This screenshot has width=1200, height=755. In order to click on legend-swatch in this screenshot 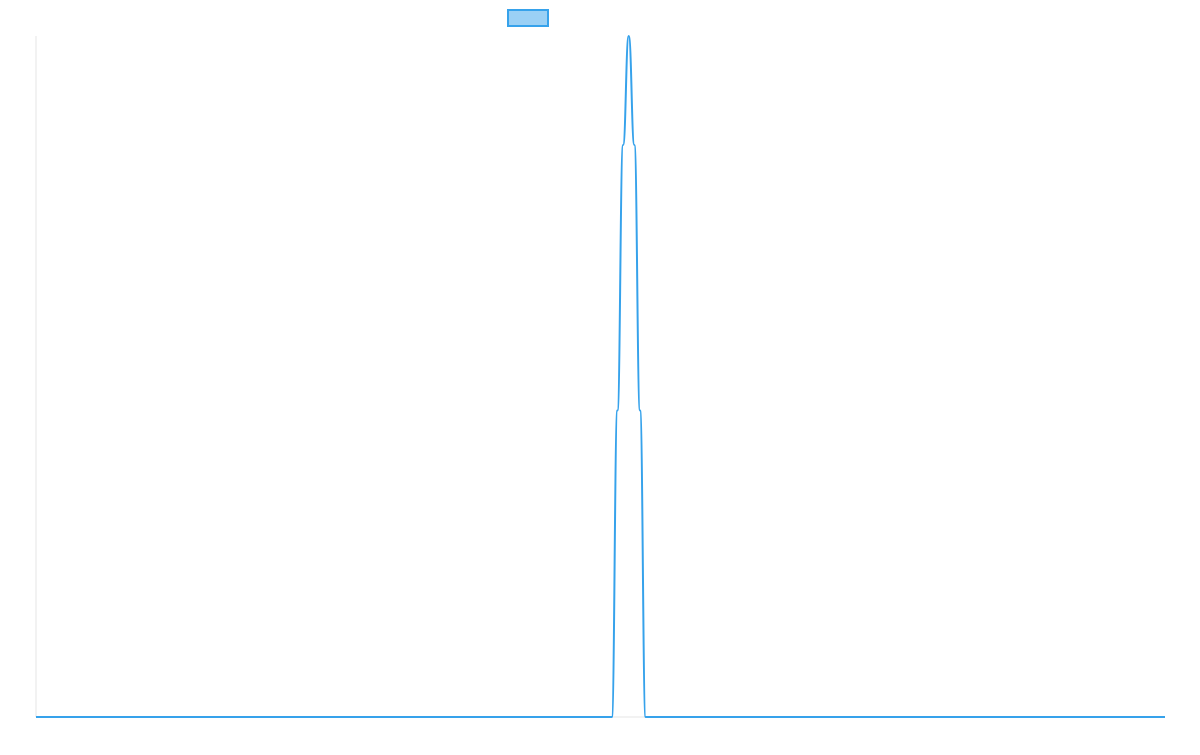, I will do `click(528, 18)`.